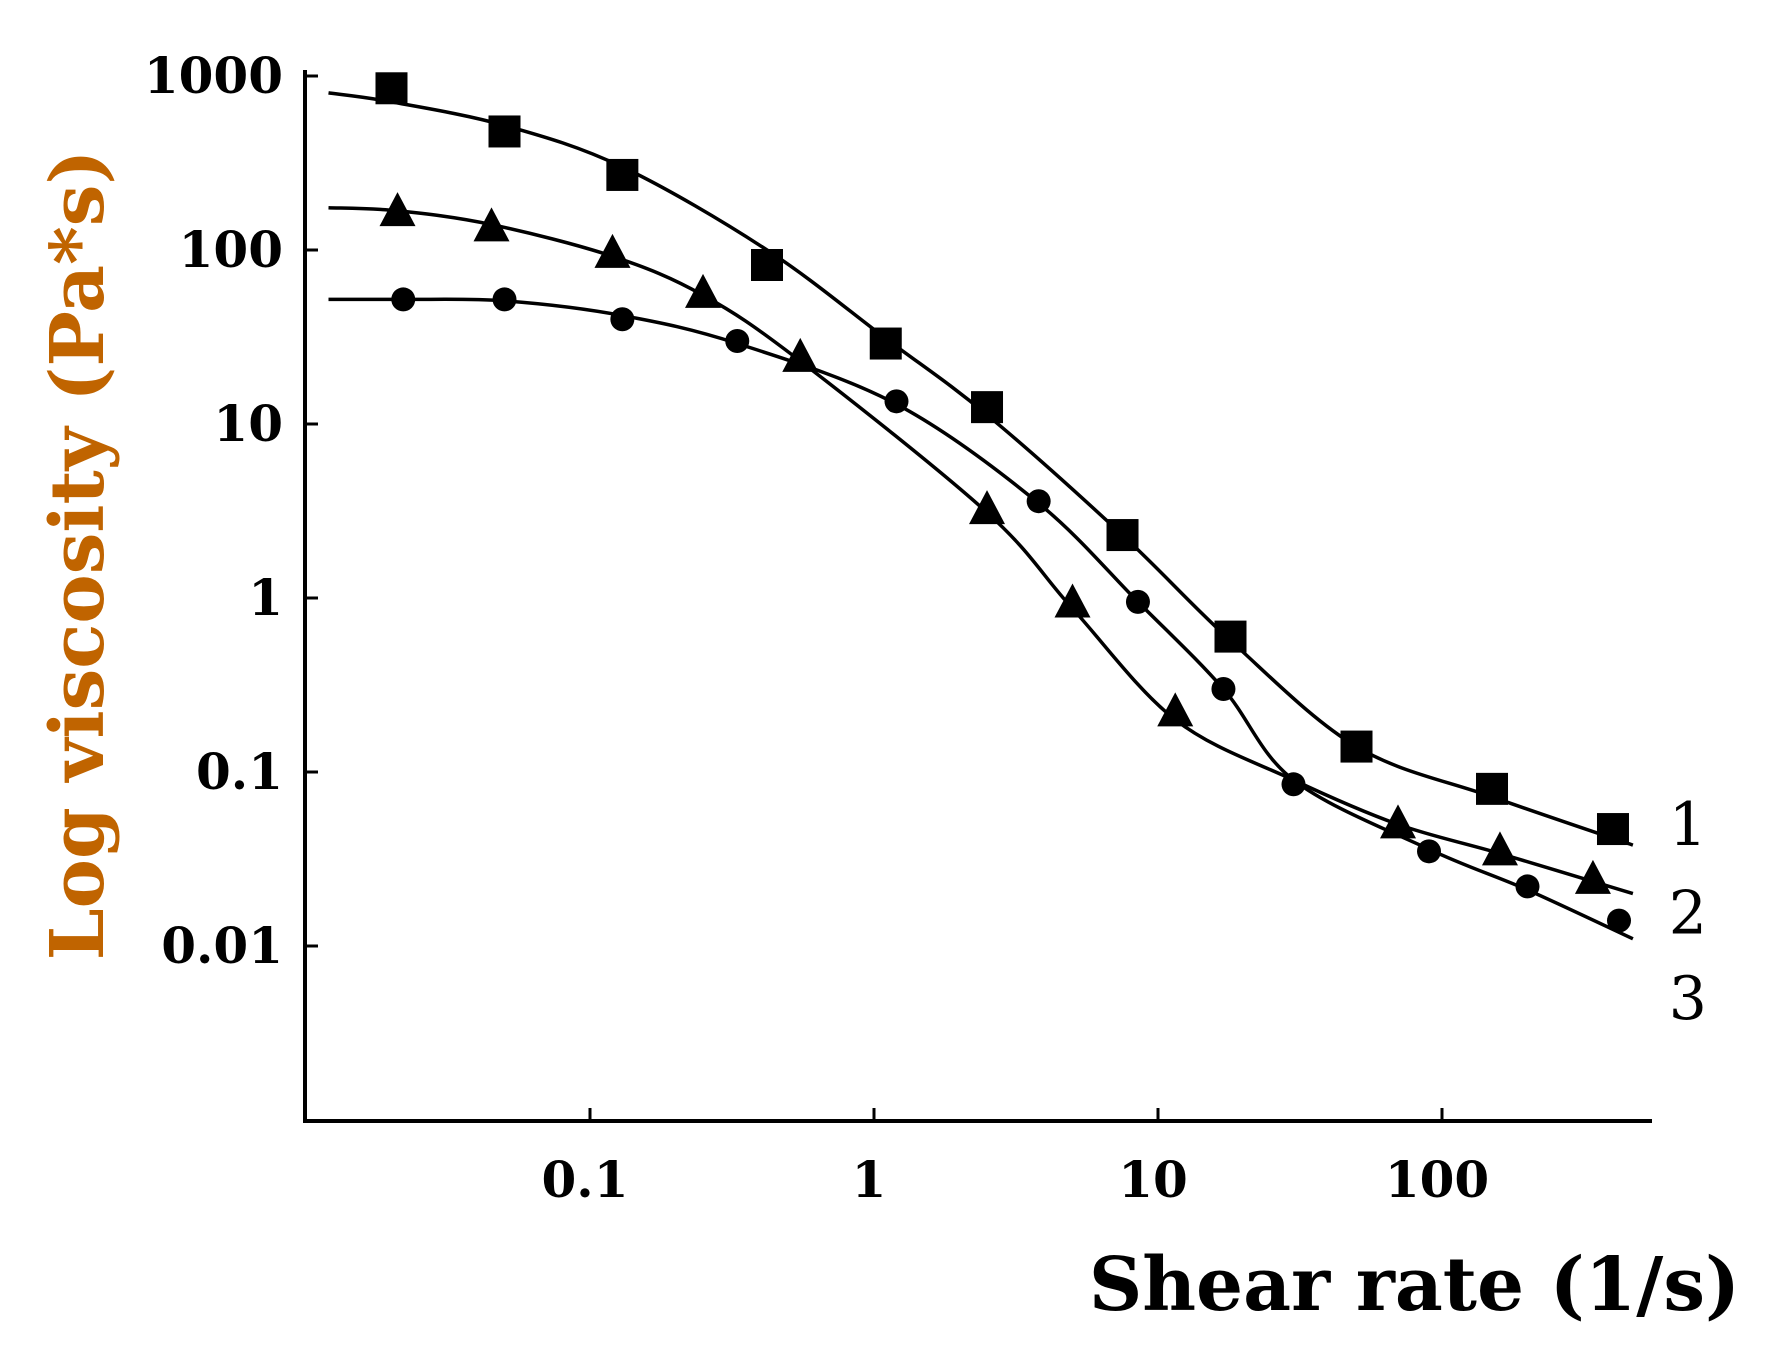 The width and height of the screenshot is (1781, 1353). What do you see at coordinates (585, 1179) in the screenshot?
I see `x-tick-label: 0.1` at bounding box center [585, 1179].